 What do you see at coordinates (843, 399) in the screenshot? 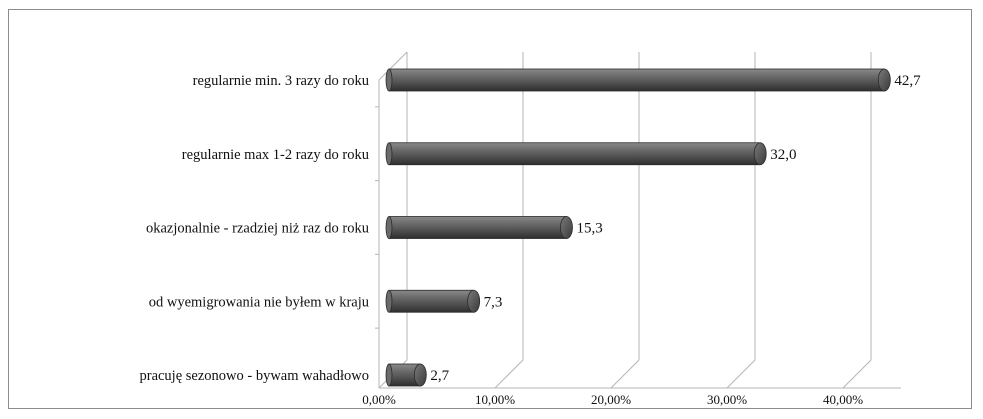
I see `x-tick-label-4: 40,00%` at bounding box center [843, 399].